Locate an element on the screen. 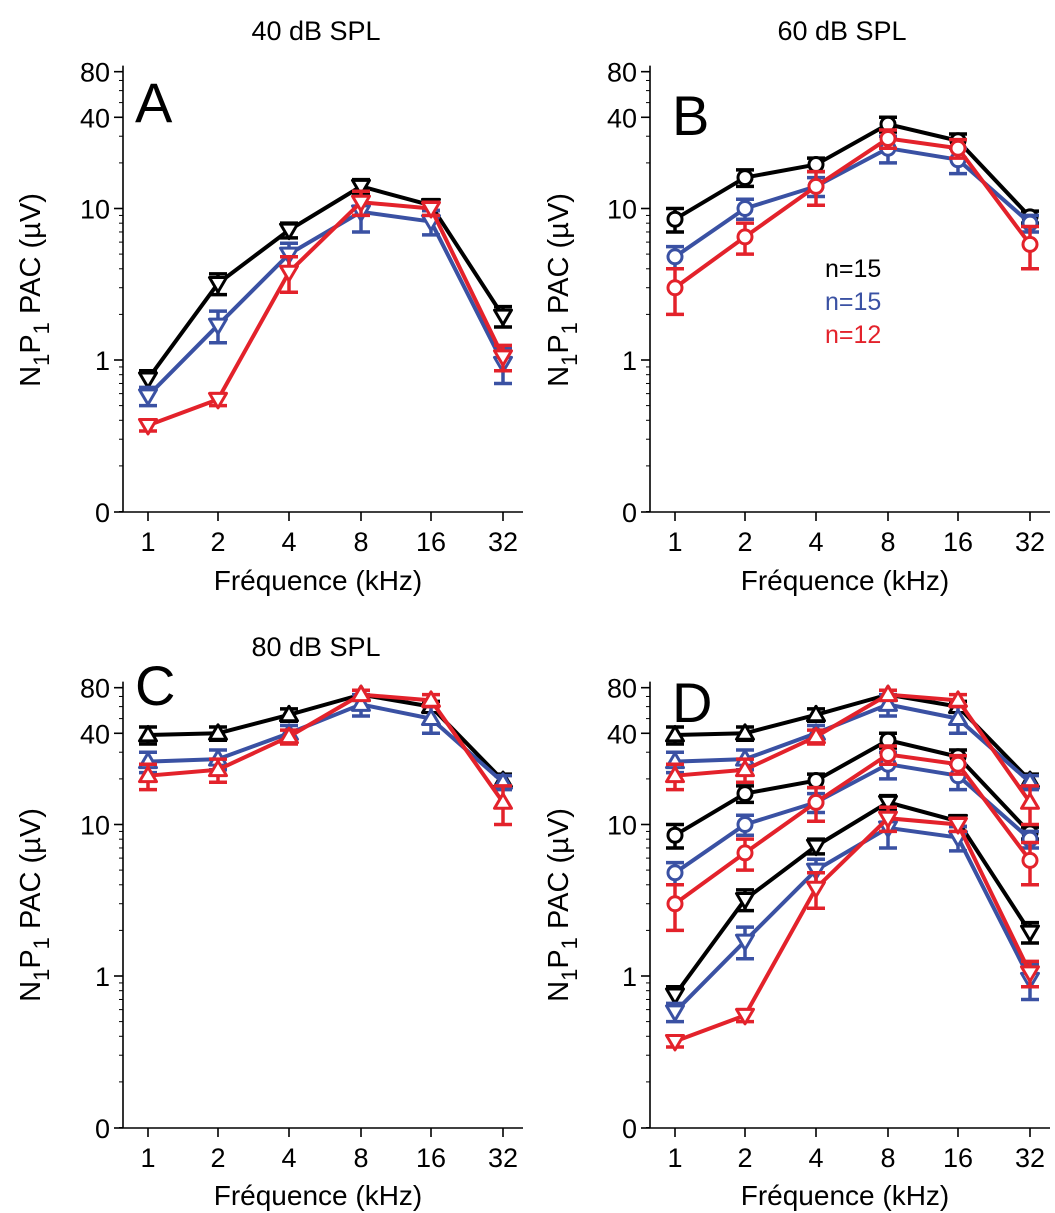 This screenshot has width=1055, height=1213. series-blue-triangle-down is located at coordinates (852, 917).